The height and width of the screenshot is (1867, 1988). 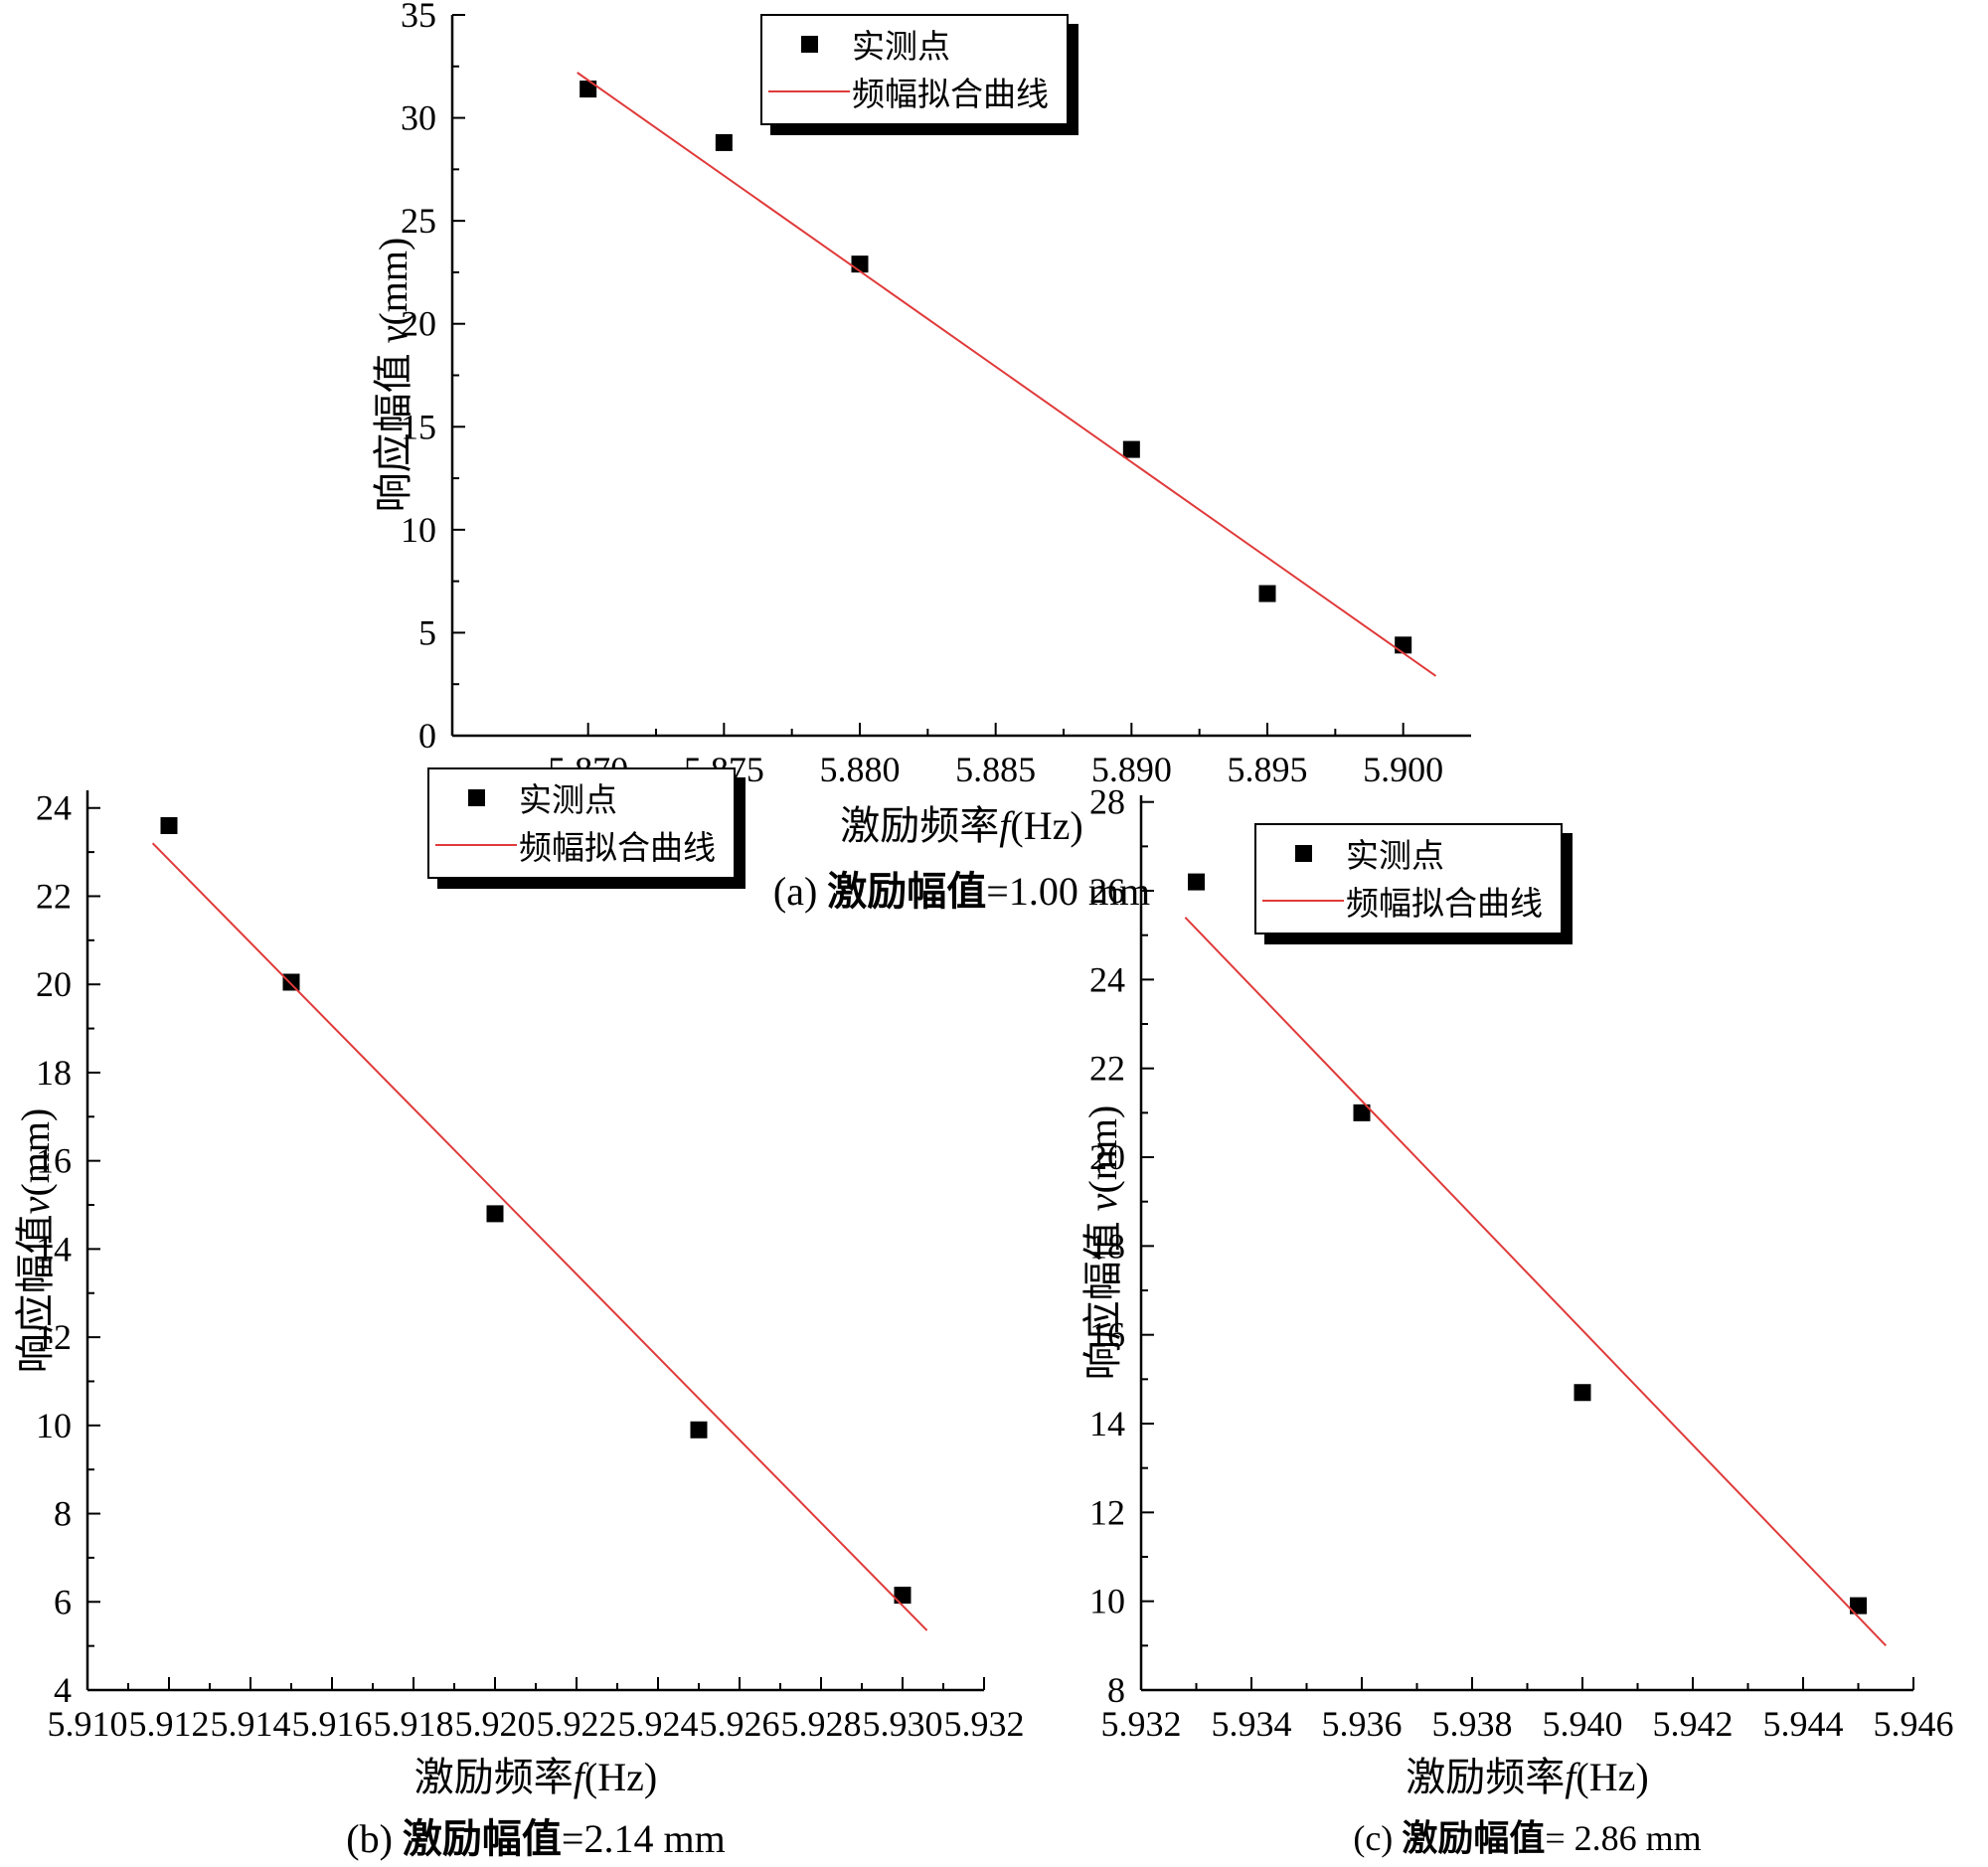 What do you see at coordinates (63, 1601) in the screenshot?
I see `y-tick-label: 6` at bounding box center [63, 1601].